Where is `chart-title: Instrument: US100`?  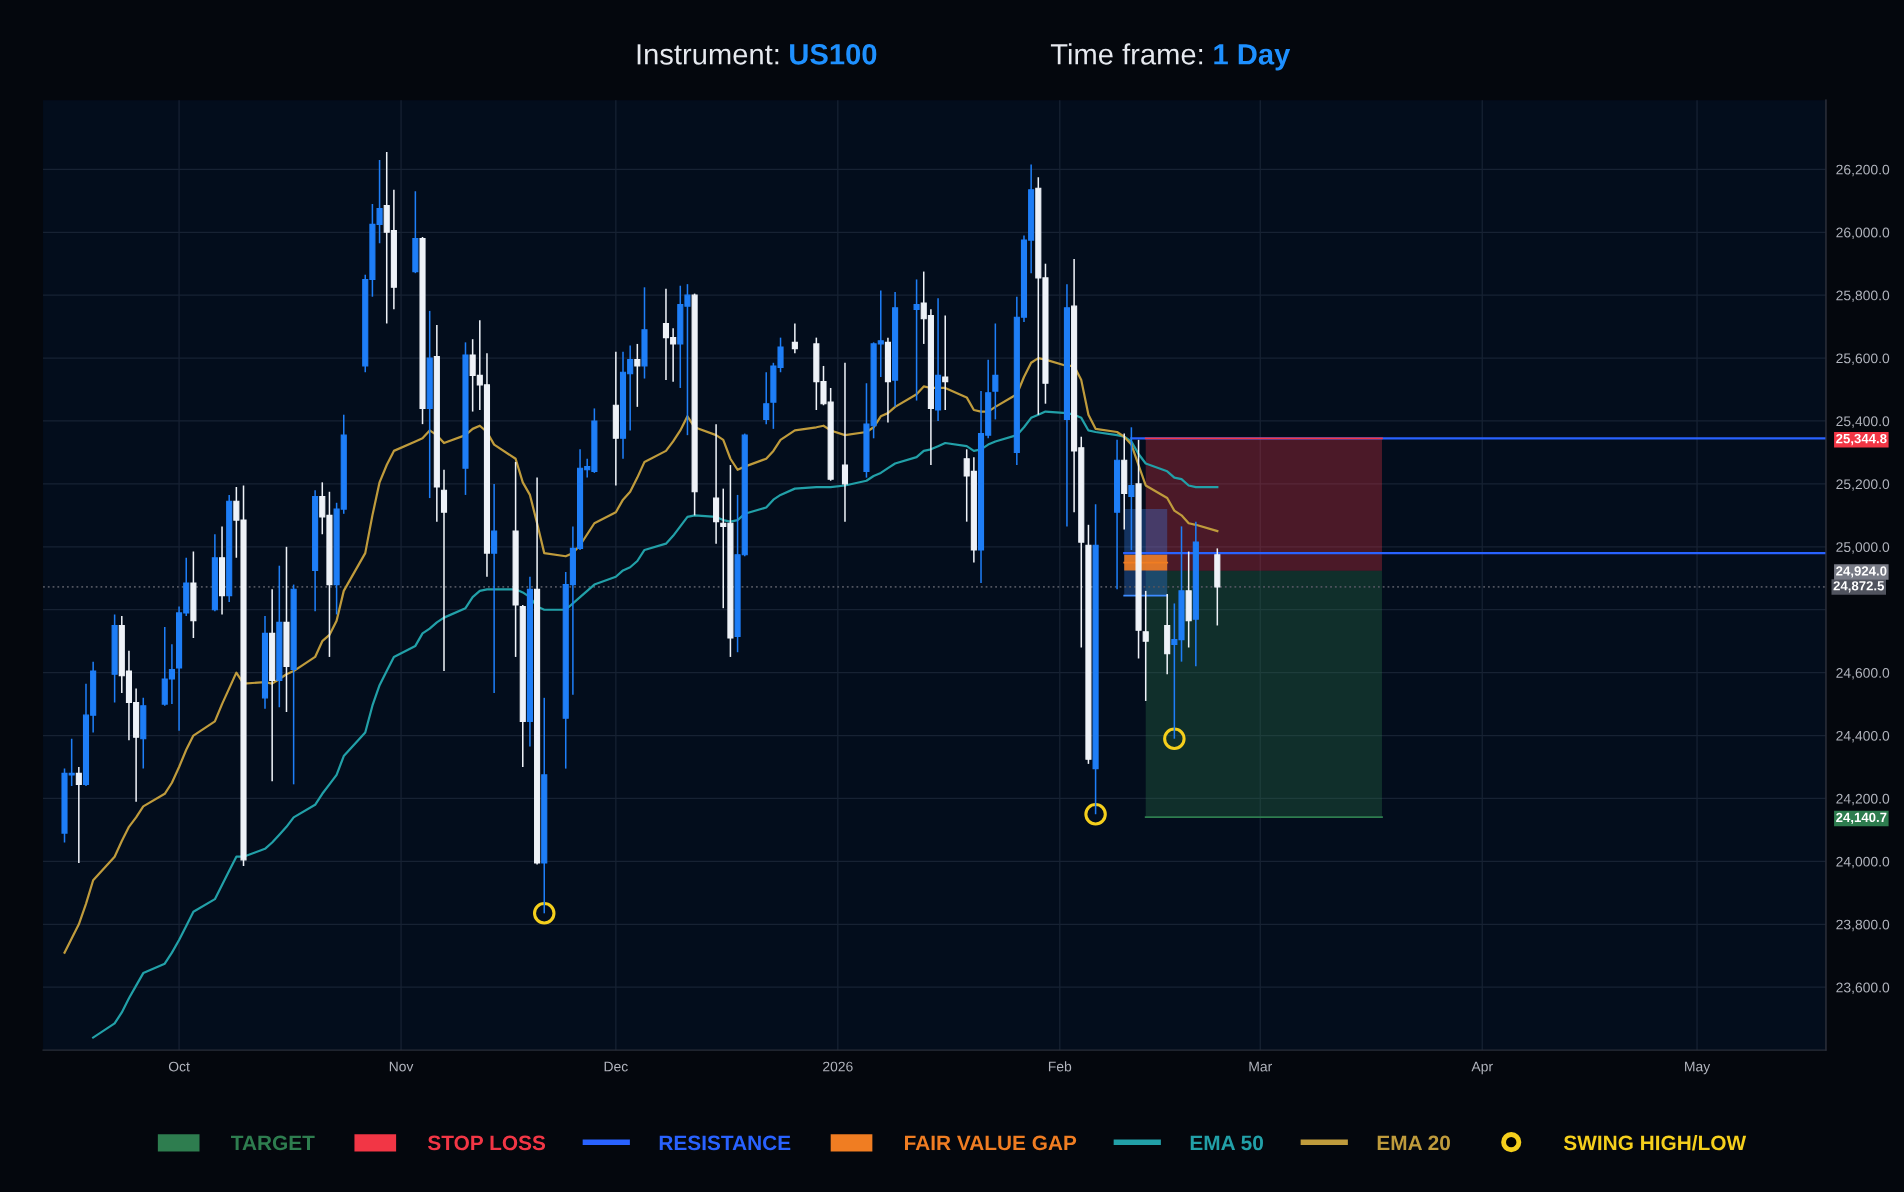 chart-title: Instrument: US100 is located at coordinates (757, 54).